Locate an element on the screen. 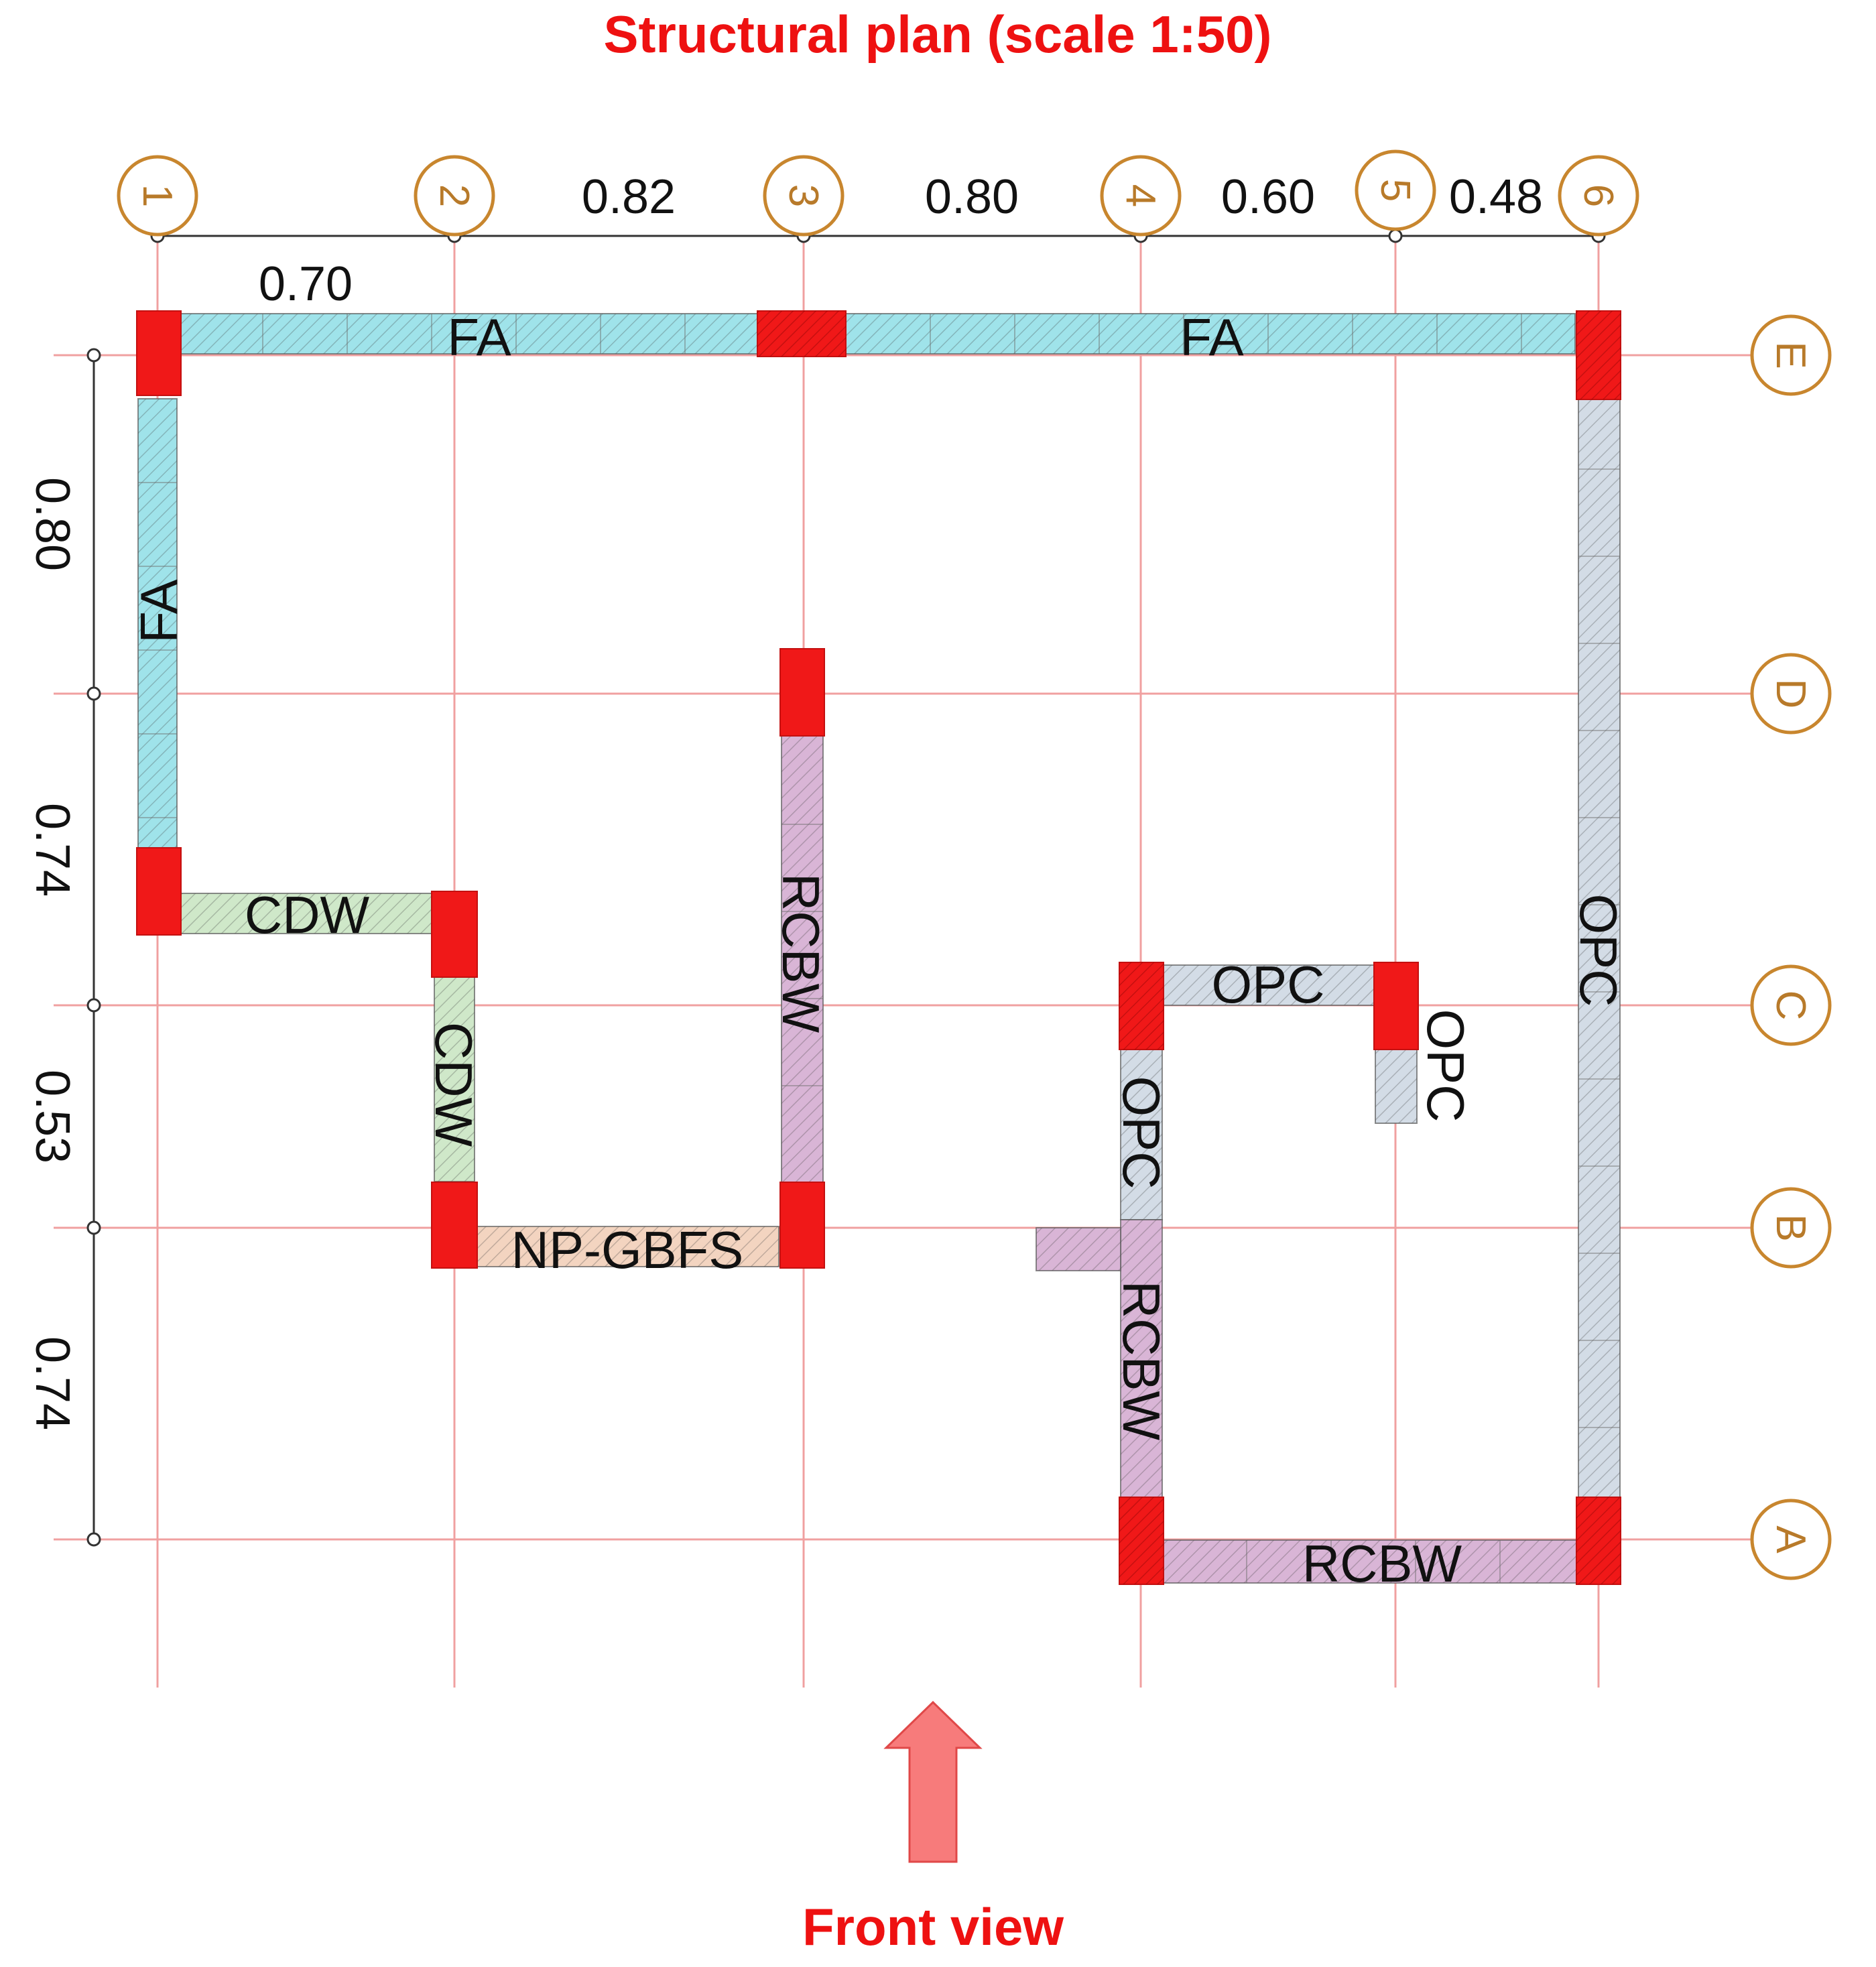  dim-top-1-2: 0.70 is located at coordinates (306, 284).